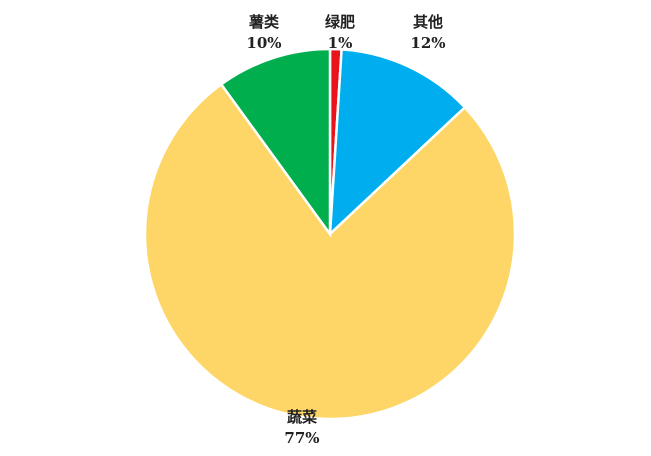  I want to click on slice-percent: 12%, so click(428, 43).